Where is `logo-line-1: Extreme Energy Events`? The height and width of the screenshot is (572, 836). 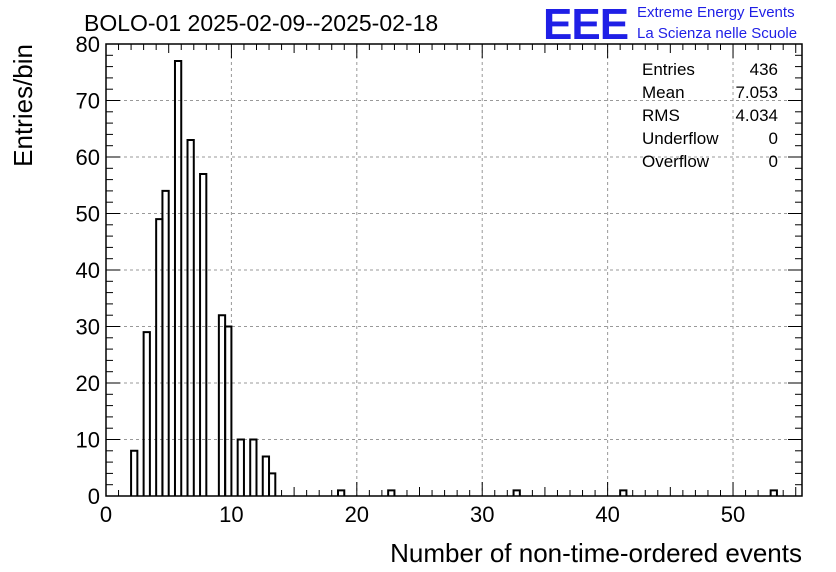
logo-line-1: Extreme Energy Events is located at coordinates (716, 12).